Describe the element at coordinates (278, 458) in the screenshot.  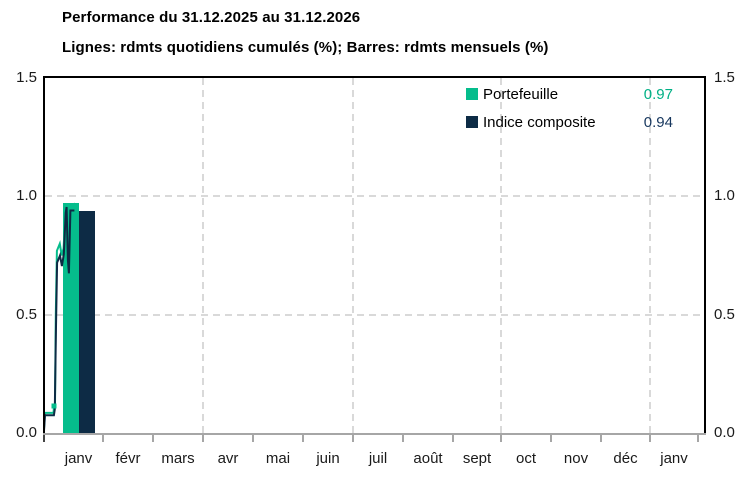
I see `month-label-mai: mai` at that location.